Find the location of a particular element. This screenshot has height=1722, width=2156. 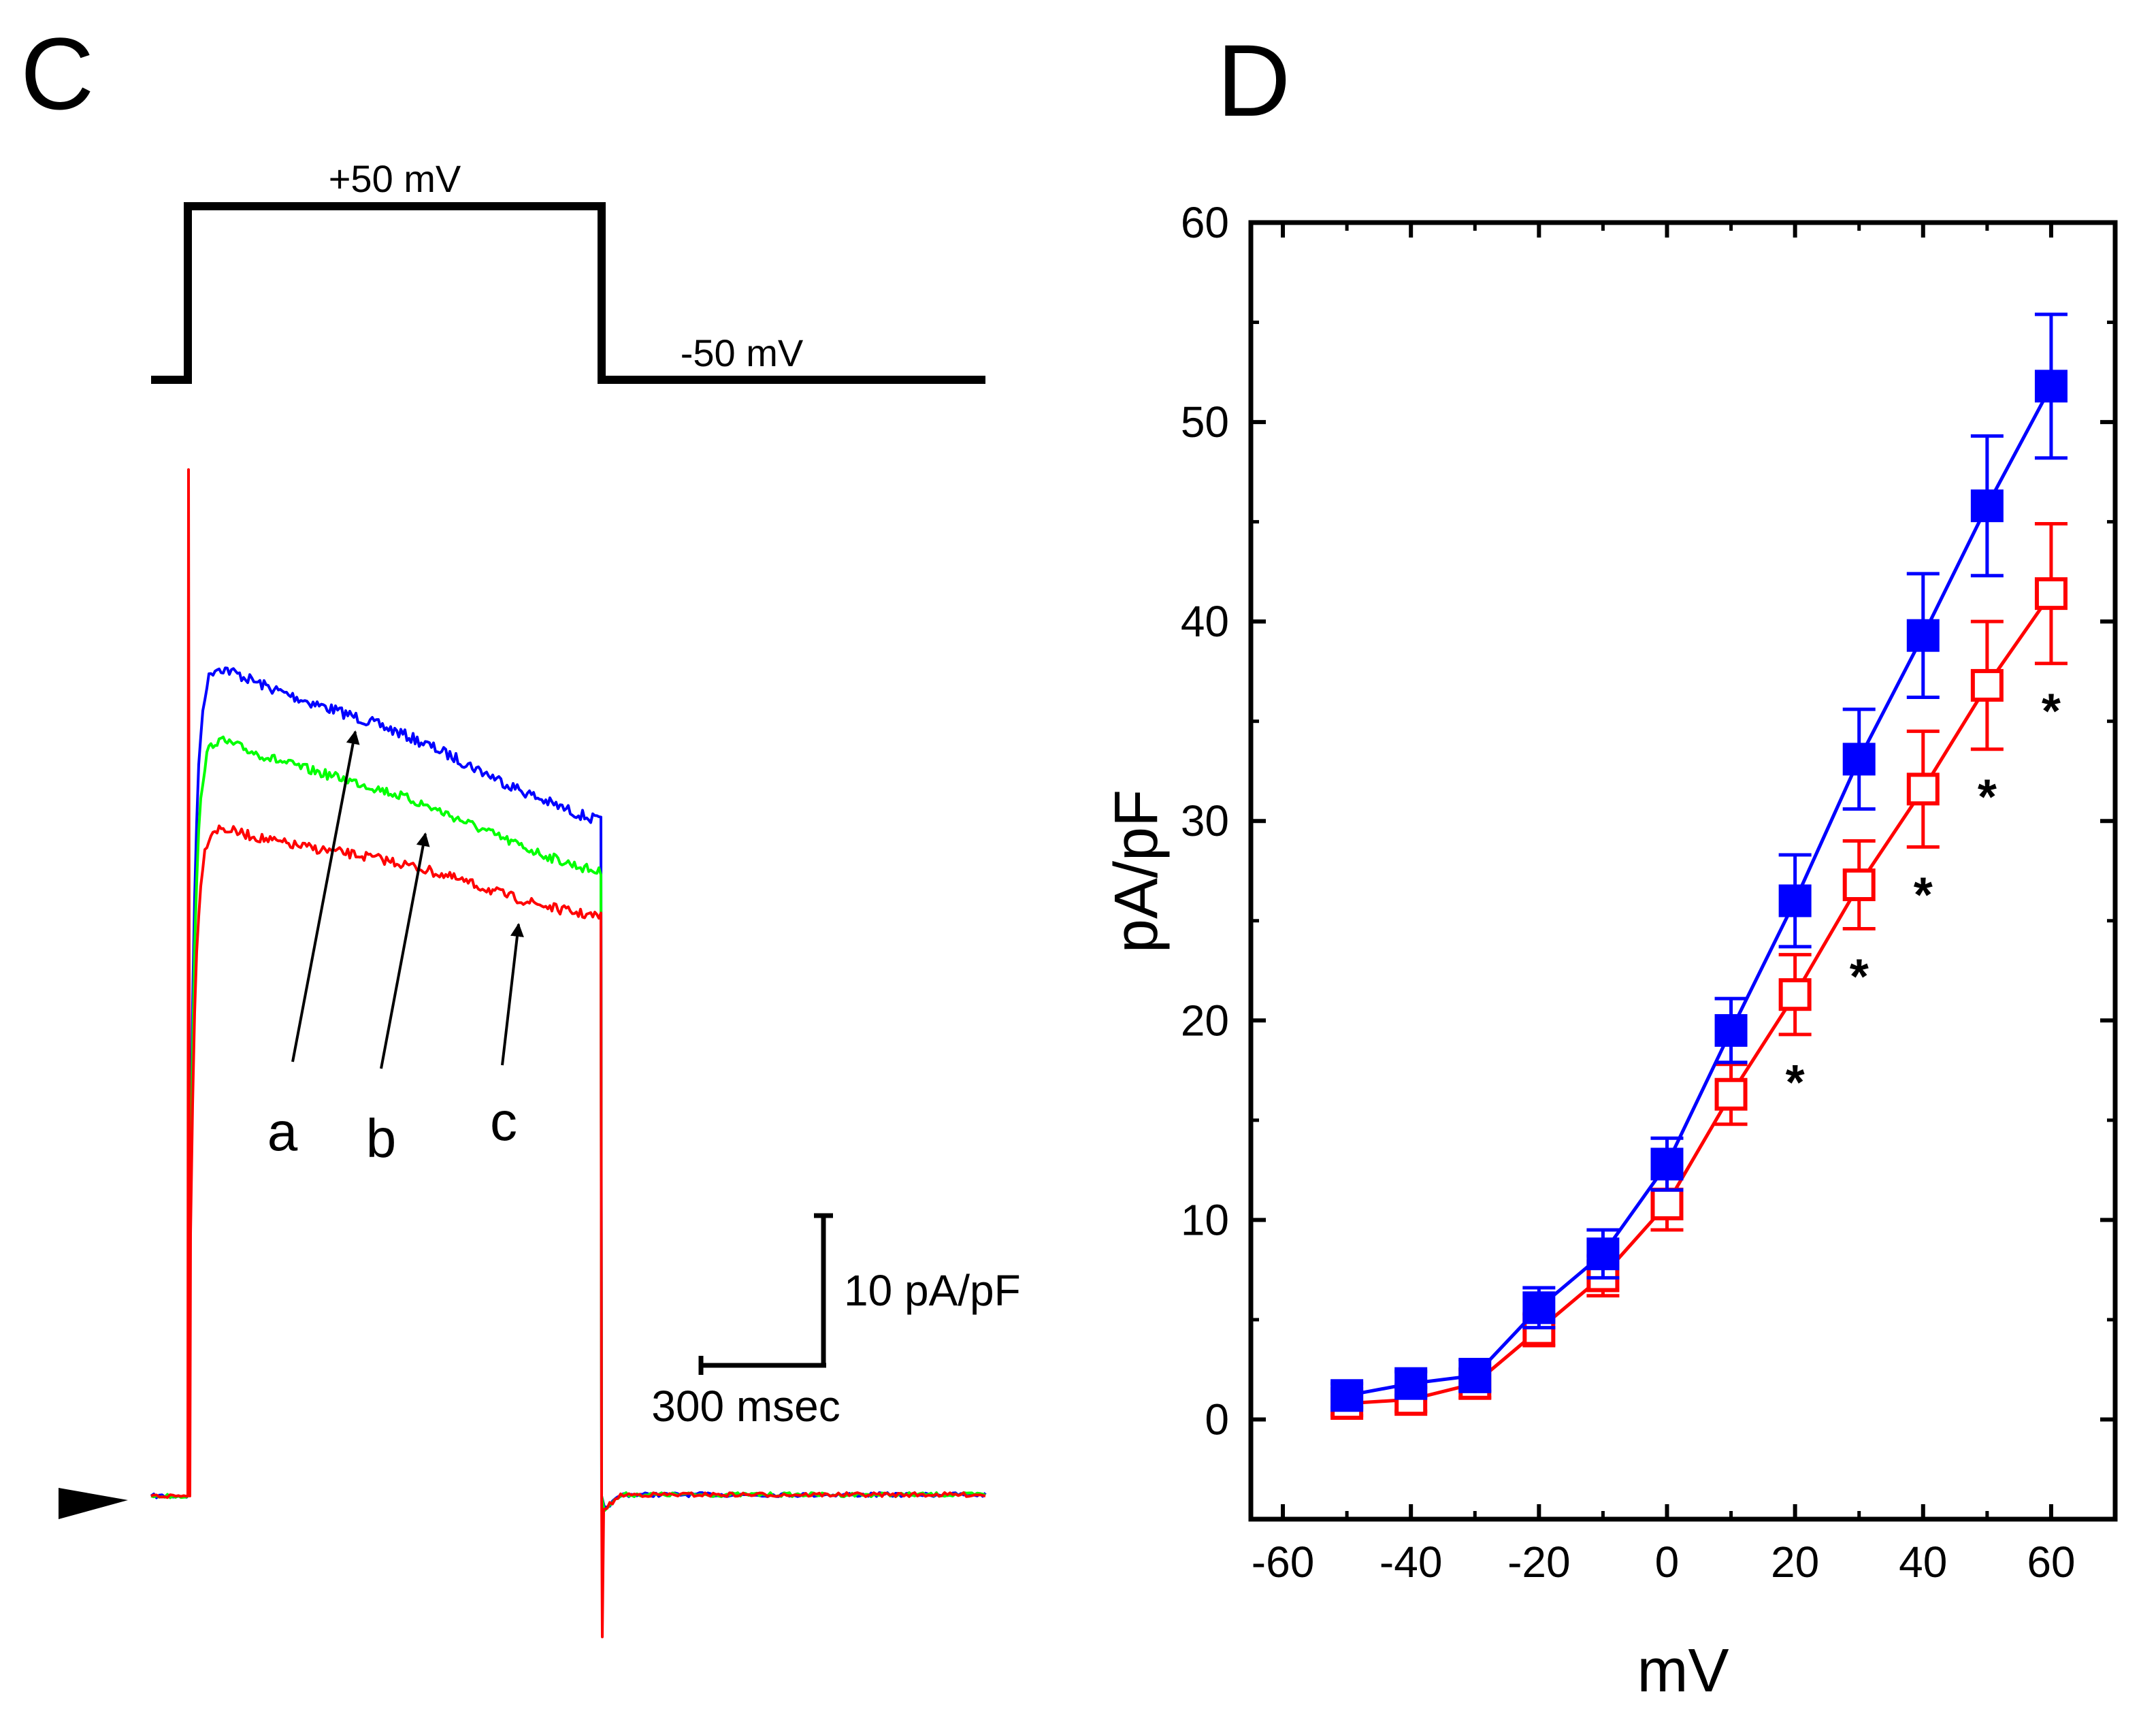

x-tick-label: 40 is located at coordinates (1923, 1562).